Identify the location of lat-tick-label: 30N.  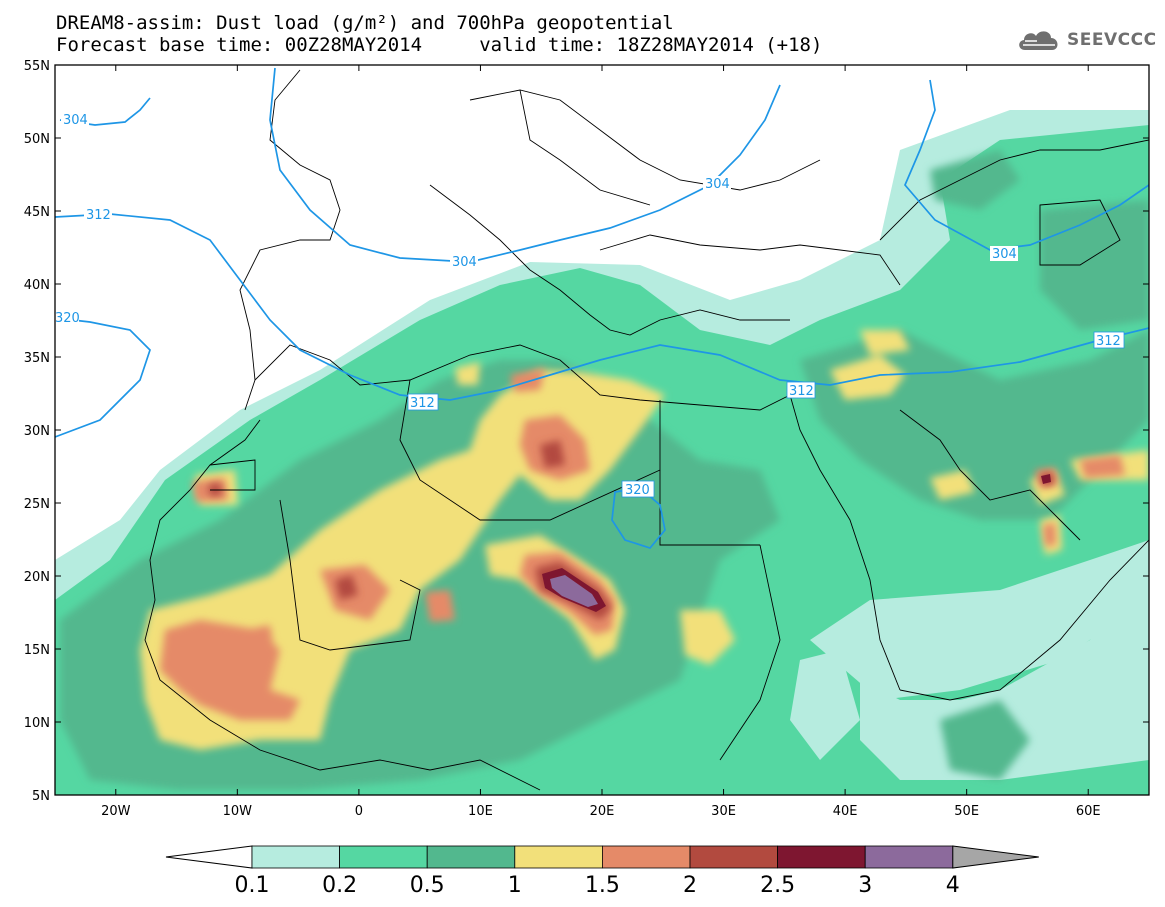
(37, 431).